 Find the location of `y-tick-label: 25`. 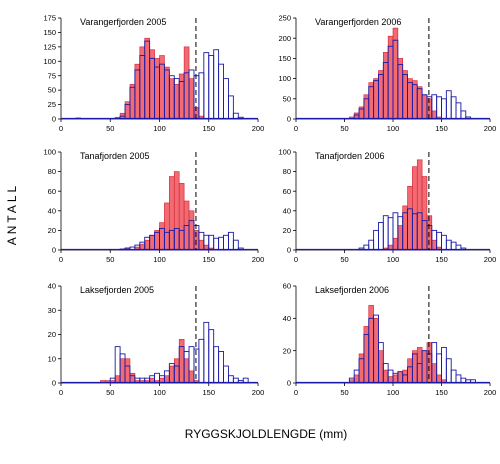

y-tick-label: 25 is located at coordinates (52, 104).